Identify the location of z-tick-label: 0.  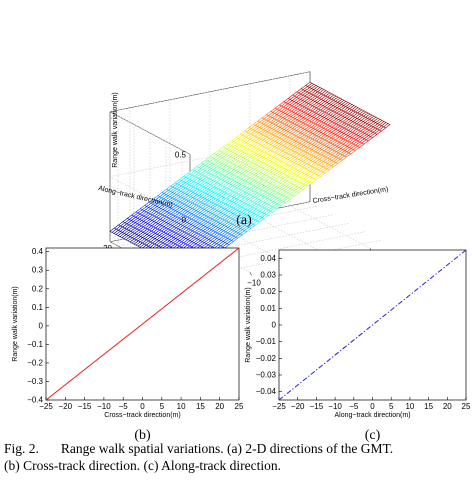
(184, 219).